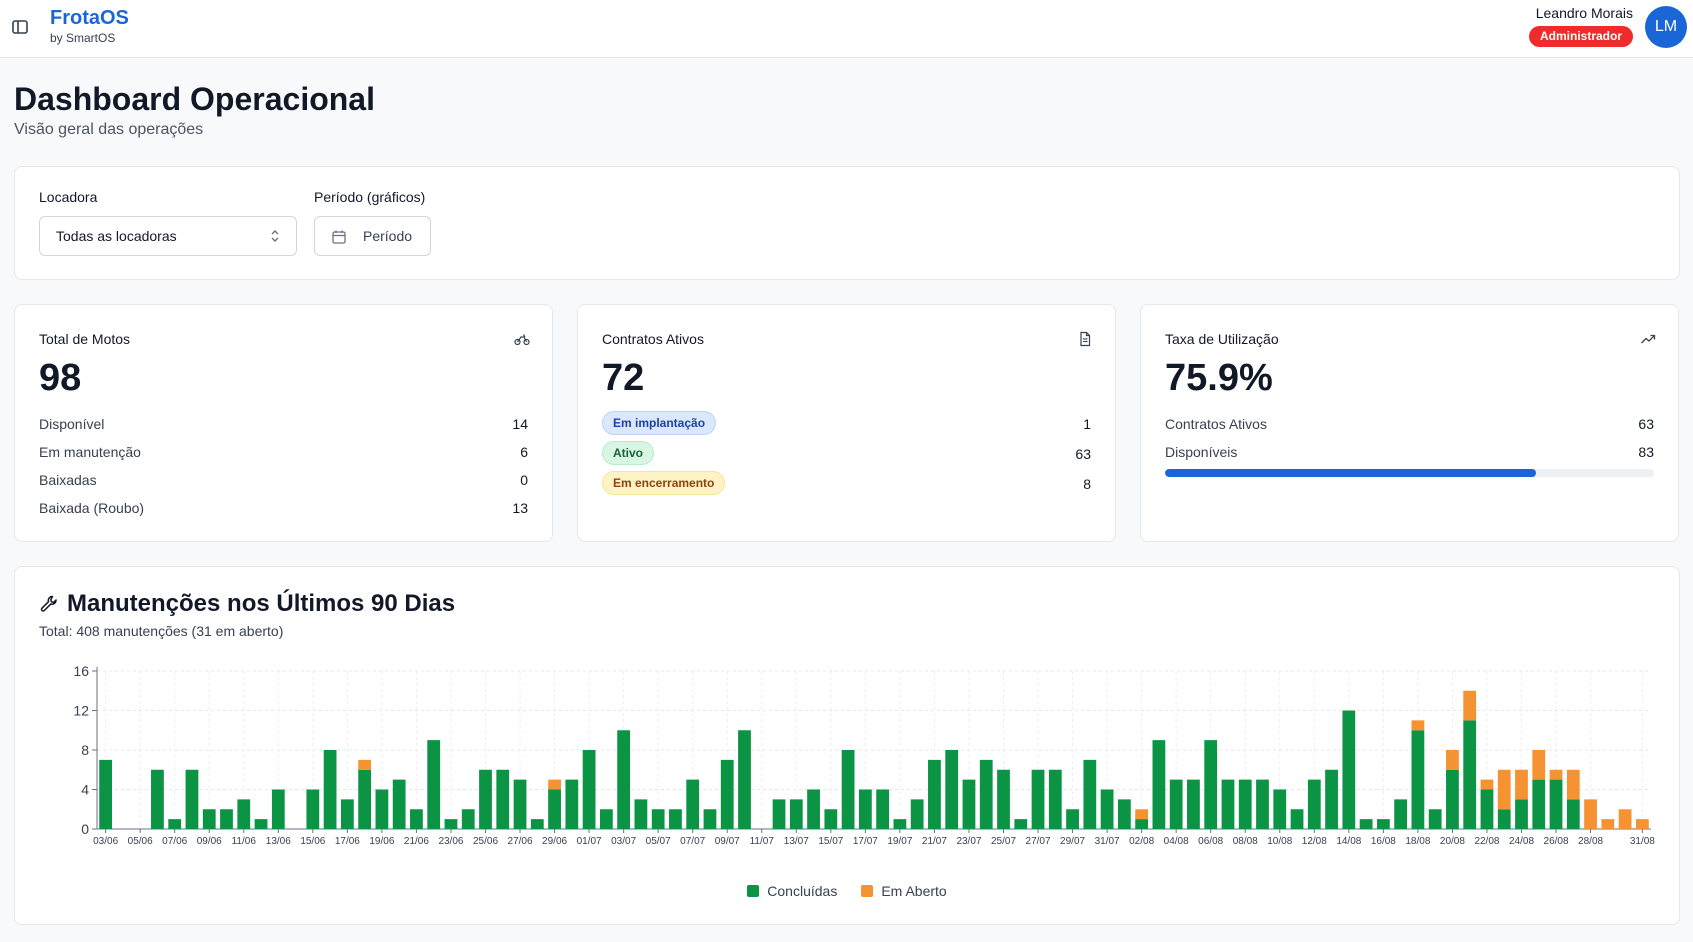 The width and height of the screenshot is (1693, 942). What do you see at coordinates (1222, 339) in the screenshot?
I see `card-title: Taxa de Utilização` at bounding box center [1222, 339].